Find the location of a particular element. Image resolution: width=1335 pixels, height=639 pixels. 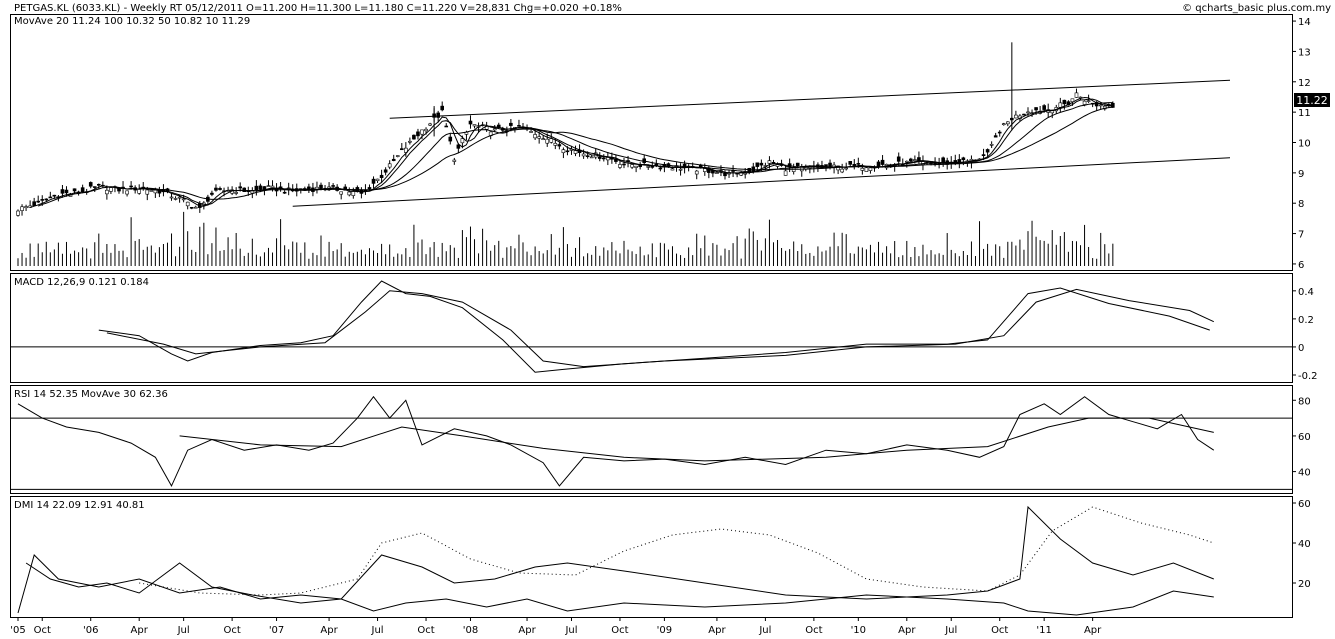

rsi-label: RSI 14 52.35 MovAve 30 62.36 is located at coordinates (91, 394).